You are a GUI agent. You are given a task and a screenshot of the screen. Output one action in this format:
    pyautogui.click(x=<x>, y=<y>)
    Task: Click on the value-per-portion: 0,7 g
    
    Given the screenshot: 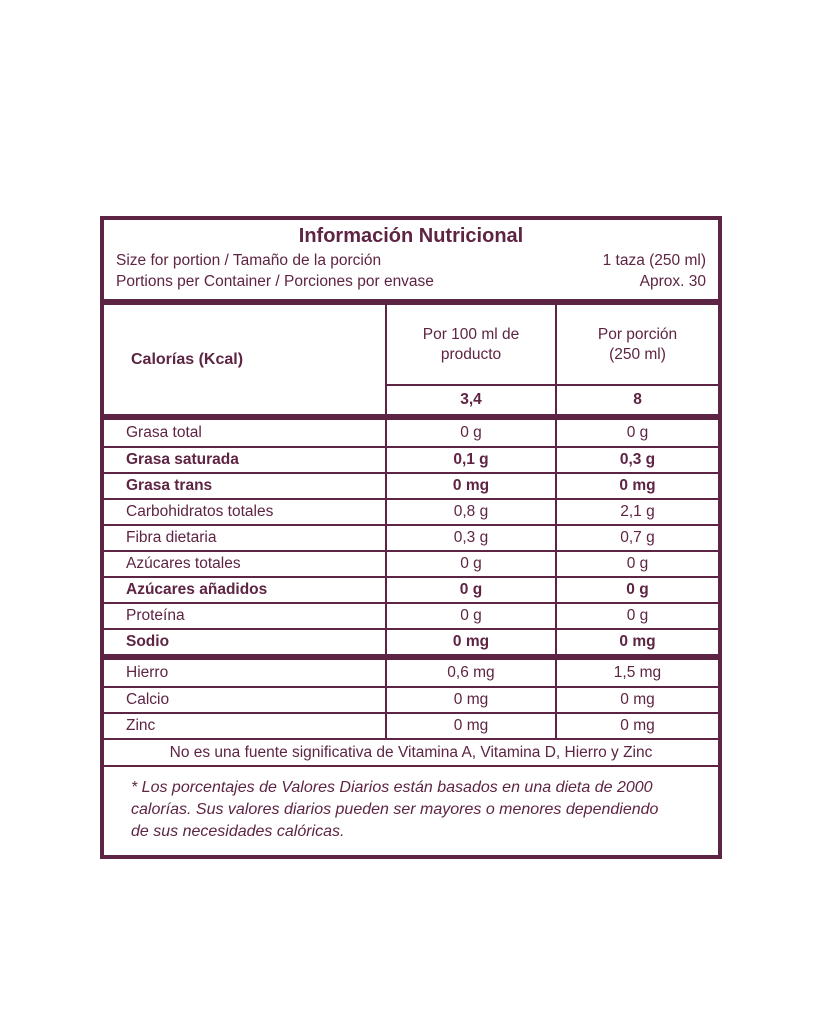 What is the action you would take?
    pyautogui.click(x=636, y=538)
    